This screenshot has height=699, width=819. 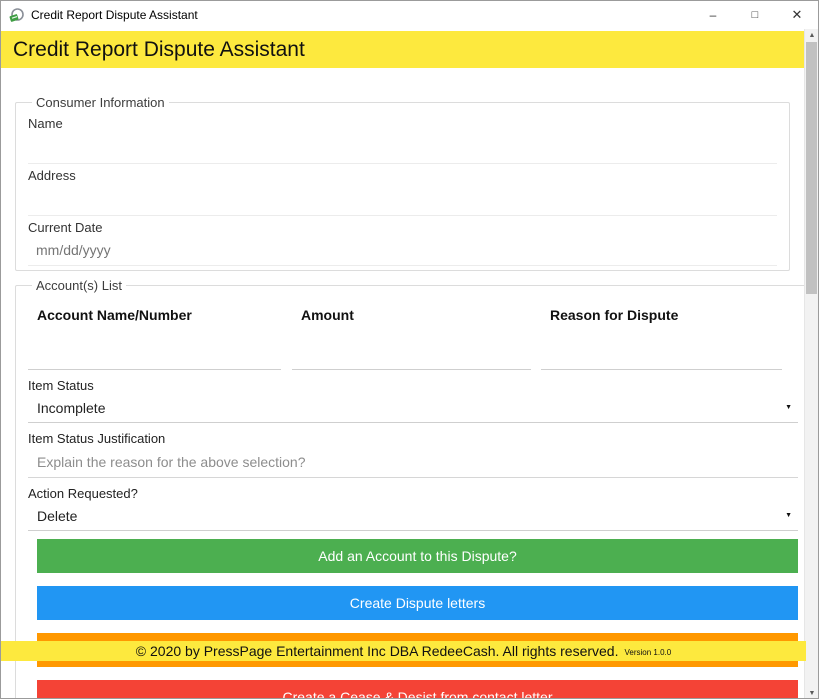 What do you see at coordinates (811, 363) in the screenshot?
I see `vertical-scrollbar: ▲ ▼` at bounding box center [811, 363].